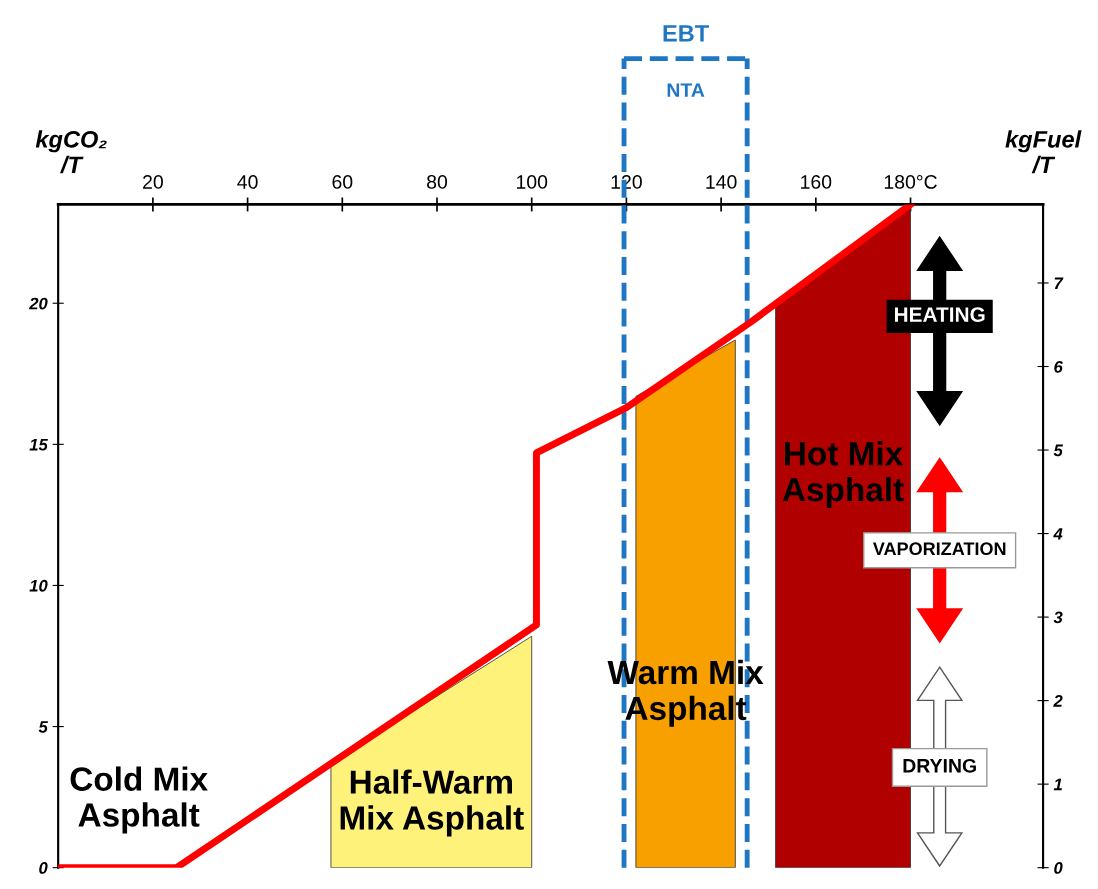 This screenshot has height=889, width=1098. I want to click on x-tick-label: 180°C, so click(910, 182).